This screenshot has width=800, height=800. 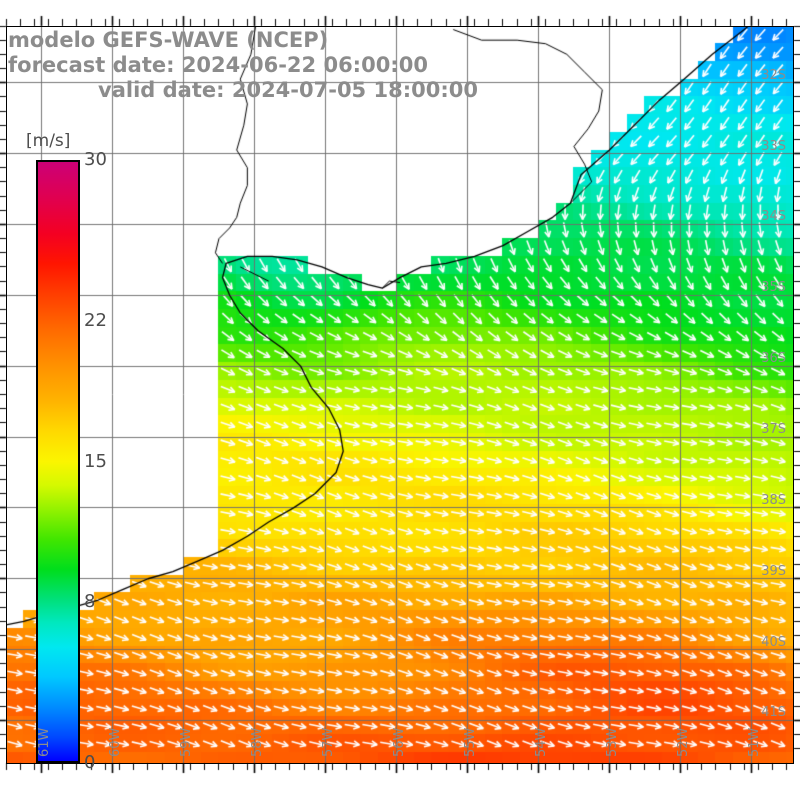 I want to click on lat-label-37S: 37S, so click(x=773, y=430).